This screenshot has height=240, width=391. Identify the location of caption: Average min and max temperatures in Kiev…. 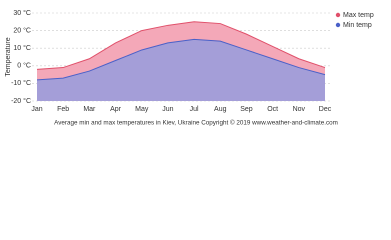
(196, 123).